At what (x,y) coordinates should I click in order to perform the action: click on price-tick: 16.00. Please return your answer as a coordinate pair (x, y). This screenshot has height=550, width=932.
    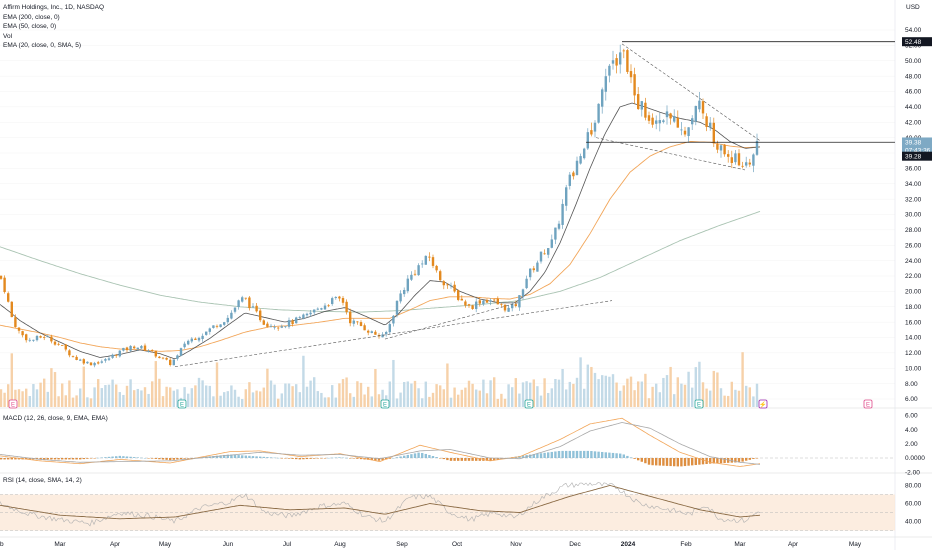
    Looking at the image, I should click on (913, 322).